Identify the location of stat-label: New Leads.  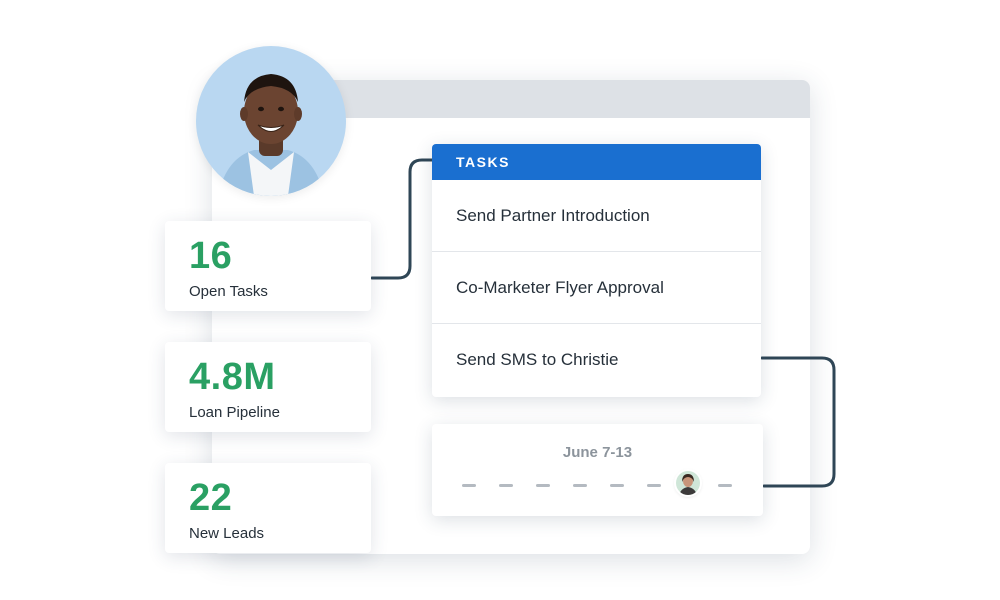
(227, 533).